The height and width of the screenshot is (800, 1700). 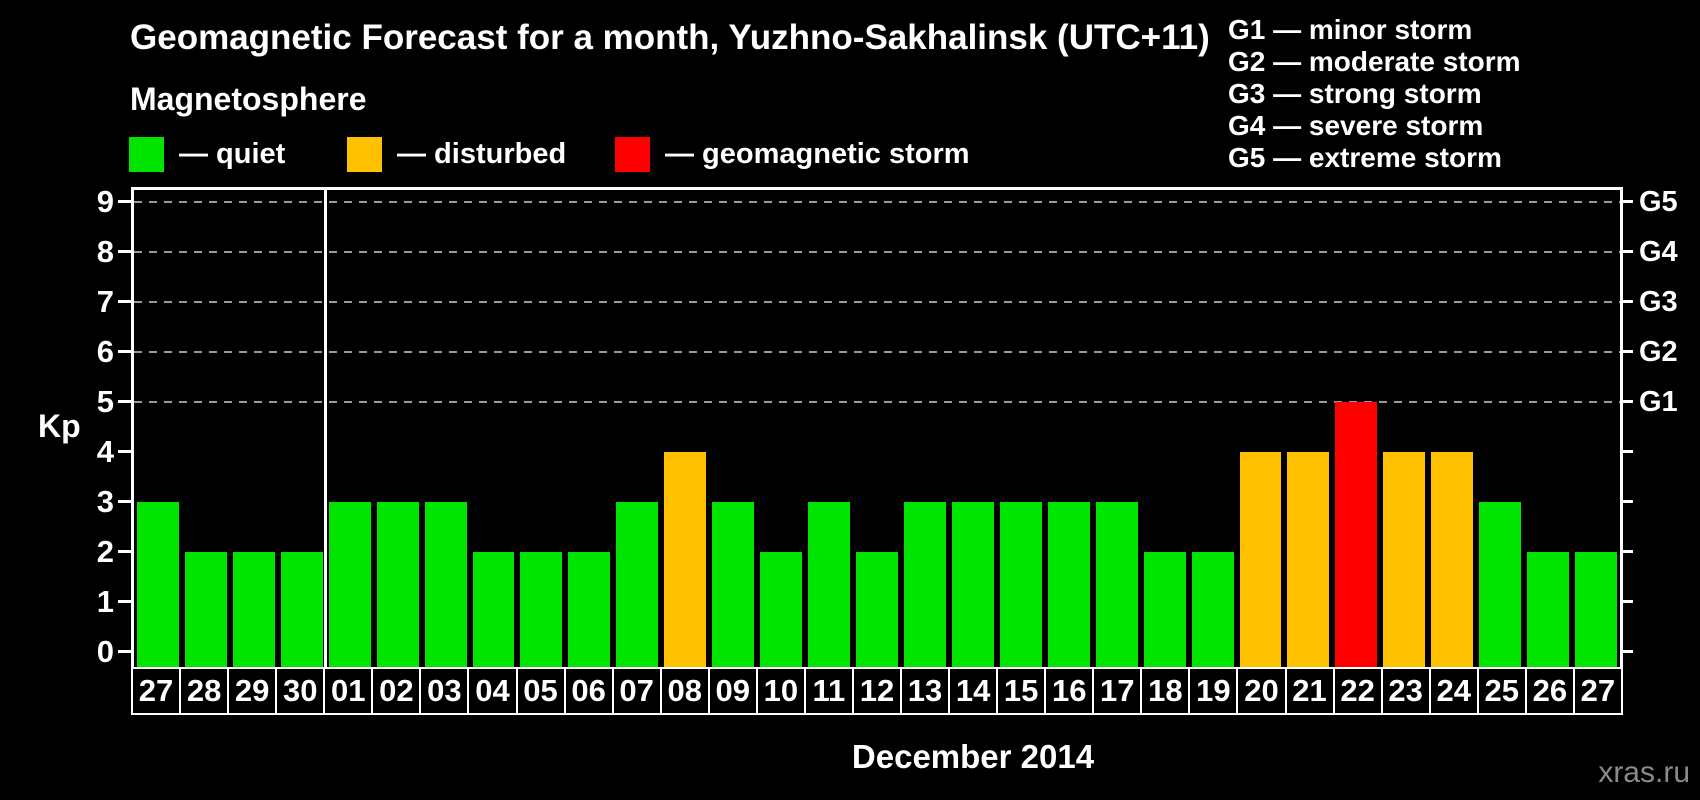 What do you see at coordinates (205, 691) in the screenshot?
I see `day-label: 28` at bounding box center [205, 691].